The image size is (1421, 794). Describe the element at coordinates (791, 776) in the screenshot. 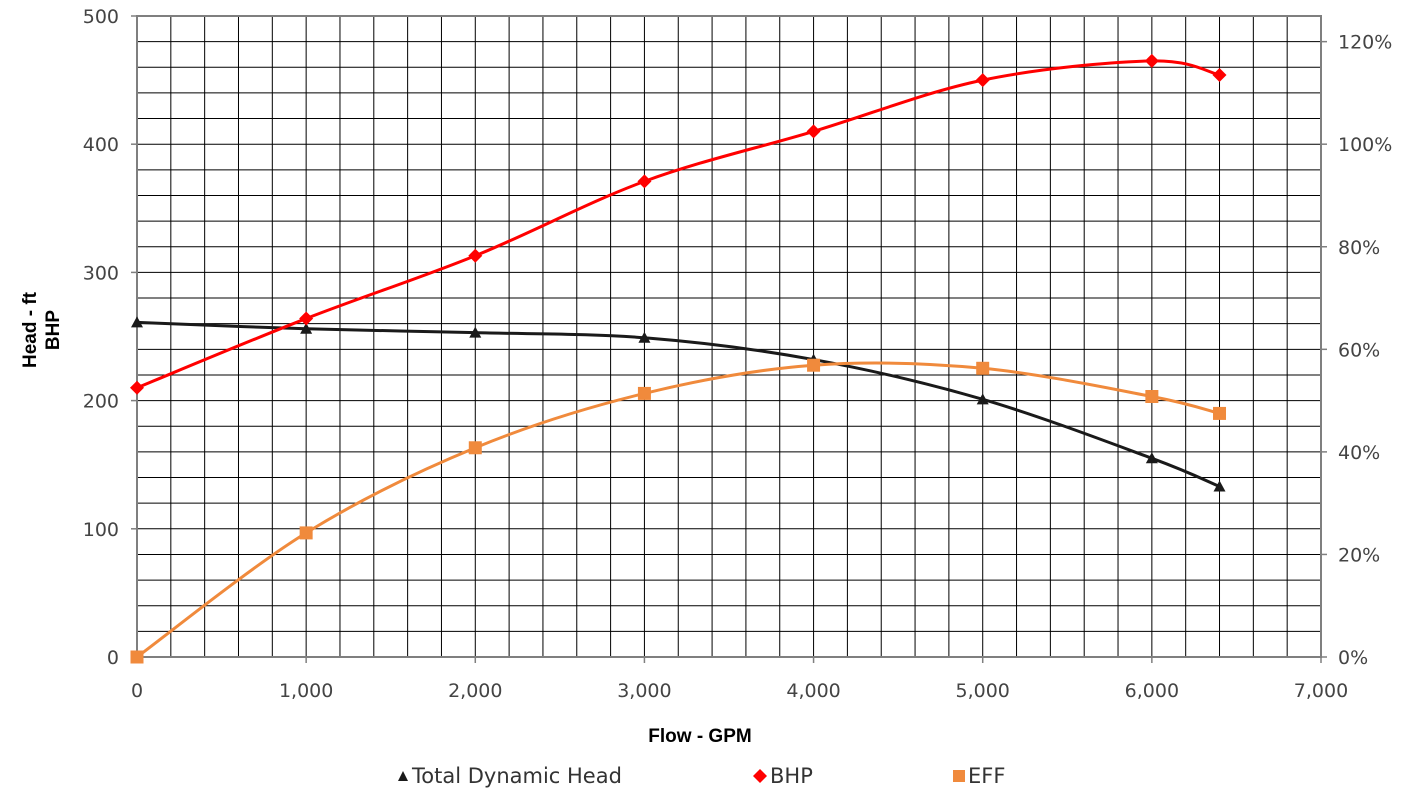

I see `legend-label: BHP` at that location.